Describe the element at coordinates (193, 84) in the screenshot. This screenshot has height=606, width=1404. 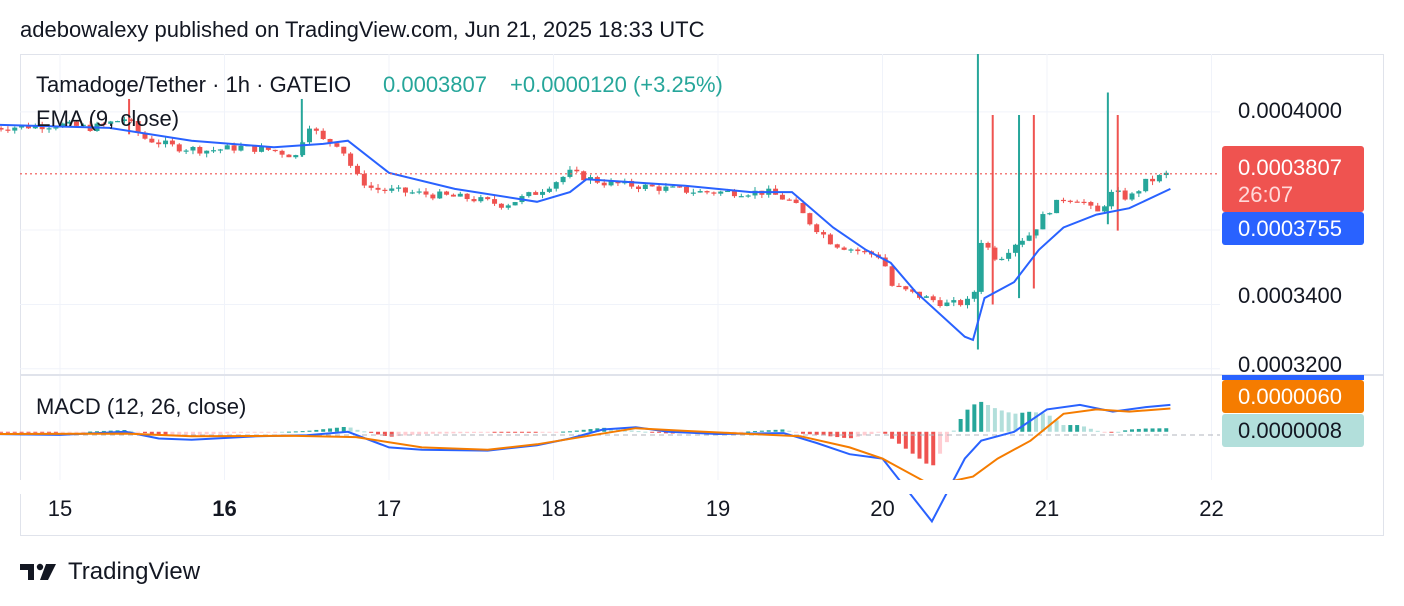
I see `symbol-title: Tamadoge/Tether · 1h · GATEIO` at that location.